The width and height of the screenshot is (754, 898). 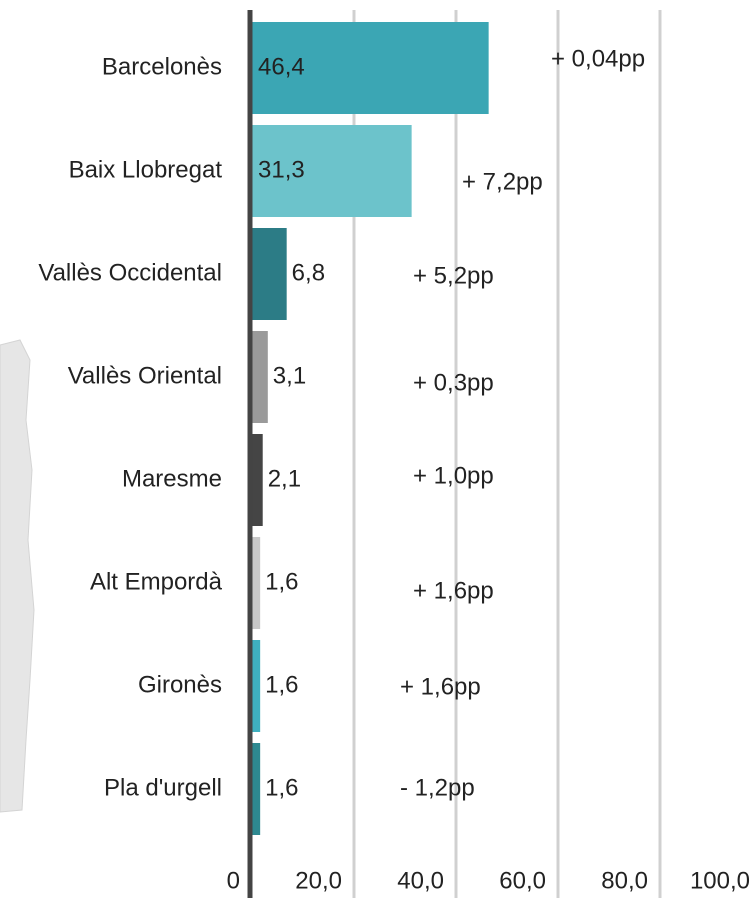 What do you see at coordinates (162, 66) in the screenshot?
I see `category-label: Barcelonès` at bounding box center [162, 66].